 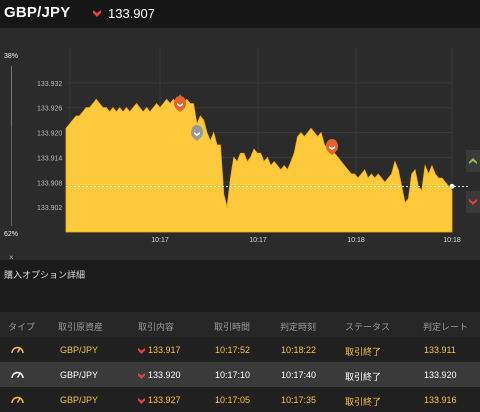 I want to click on row-rate: 133.911, so click(x=440, y=350).